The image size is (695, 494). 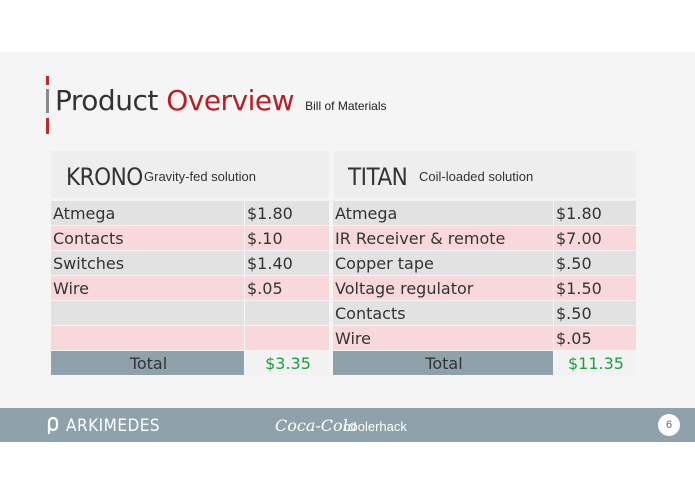 I want to click on accent-bar-middle, so click(x=47, y=101).